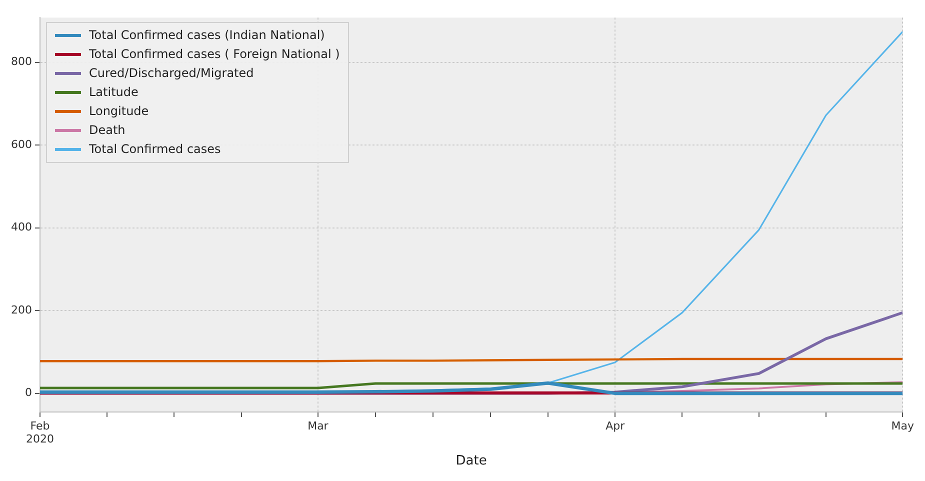 This screenshot has width=925, height=481. I want to click on y-tick-label: 0, so click(28, 393).